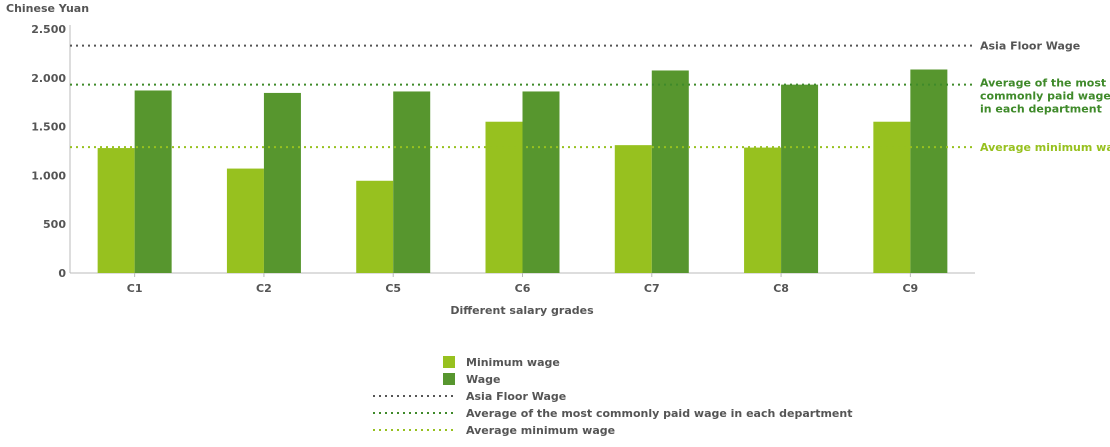 The width and height of the screenshot is (1110, 447). I want to click on legend-swatch-wage, so click(449, 379).